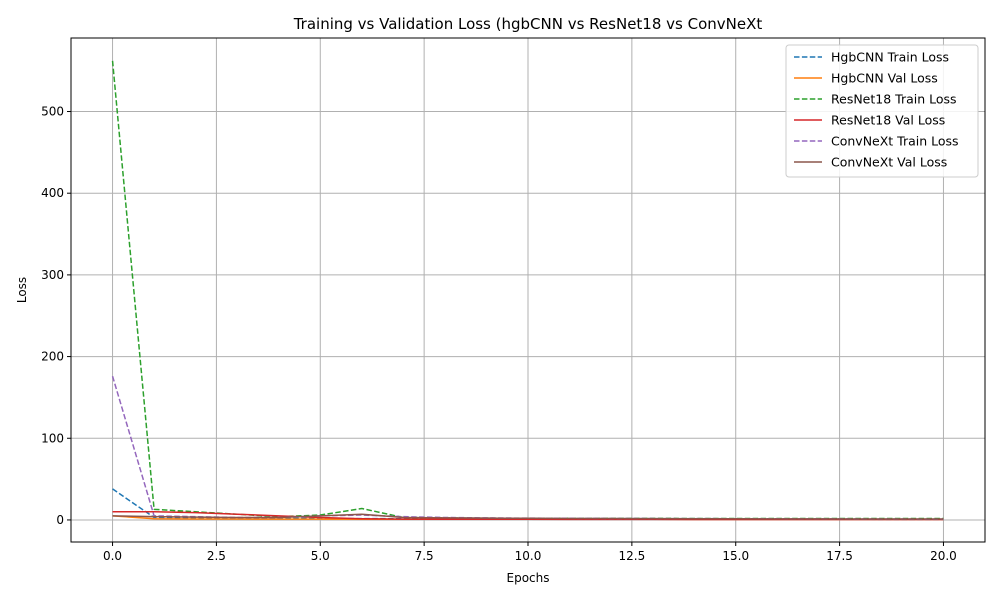  What do you see at coordinates (888, 120) in the screenshot?
I see `legend-label: ResNet18 Val Loss` at bounding box center [888, 120].